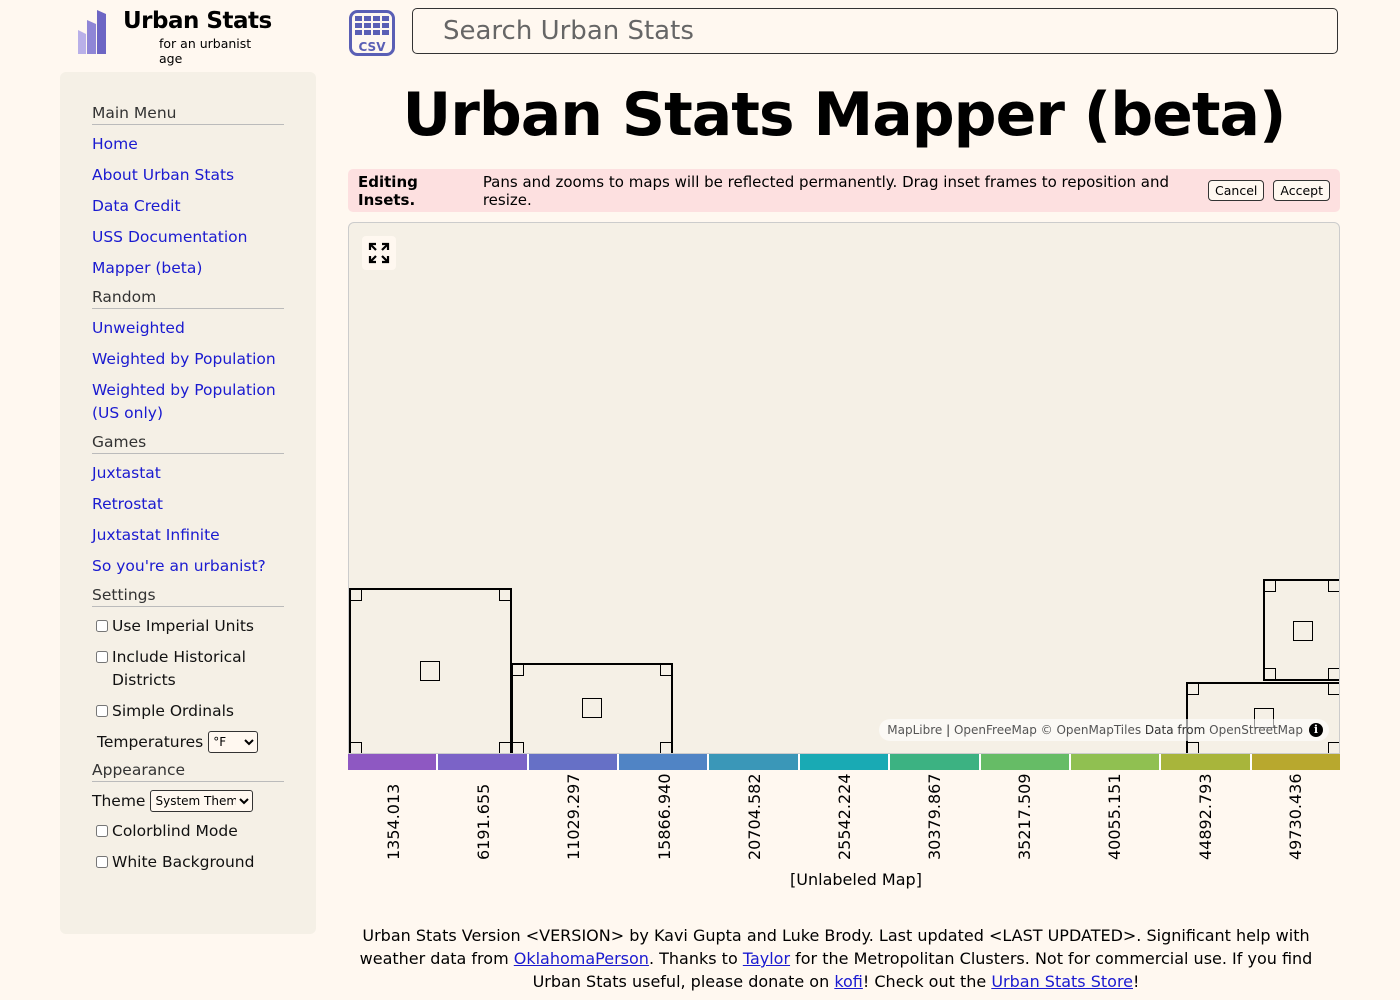 This screenshot has height=1000, width=1400. I want to click on legend-tick: 6191.655, so click(483, 829).